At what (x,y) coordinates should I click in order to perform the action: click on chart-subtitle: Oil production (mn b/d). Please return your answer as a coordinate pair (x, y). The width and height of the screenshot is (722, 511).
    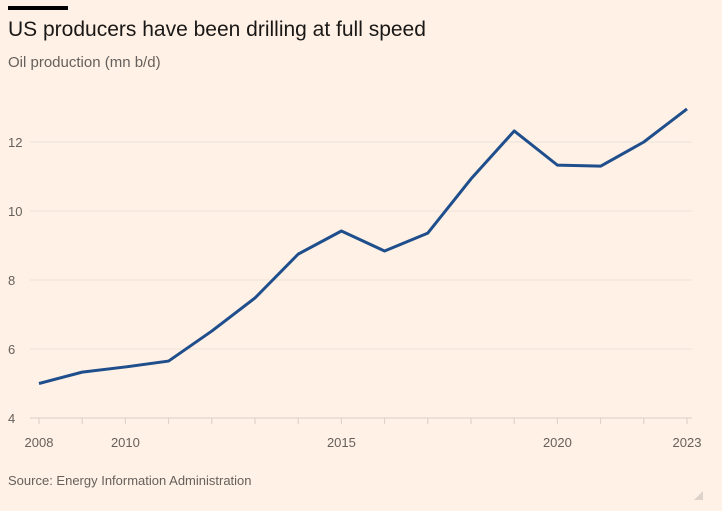
    Looking at the image, I should click on (84, 62).